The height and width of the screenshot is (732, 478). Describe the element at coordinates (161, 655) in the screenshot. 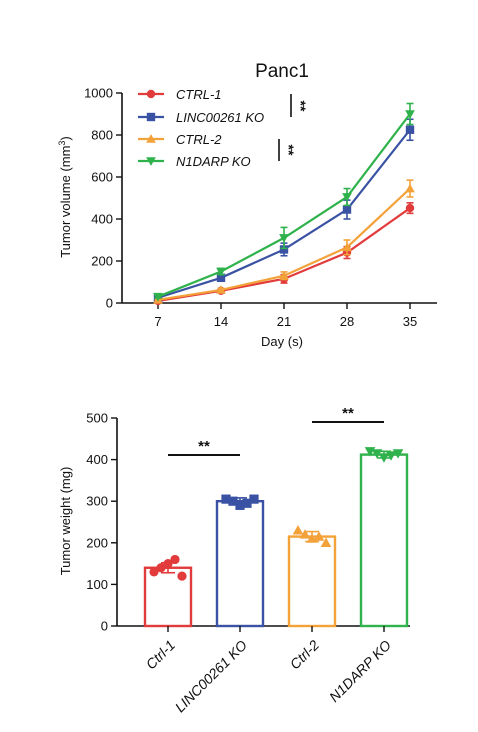

I see `x-tick-label: Ctrl-1` at that location.